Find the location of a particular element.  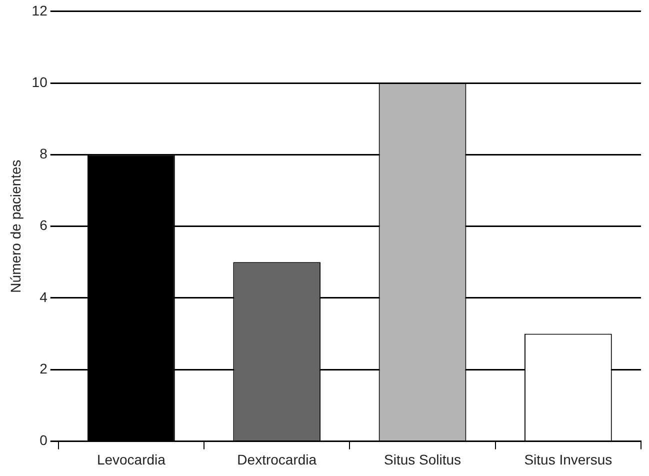

y-tick-label: 10 is located at coordinates (40, 82).